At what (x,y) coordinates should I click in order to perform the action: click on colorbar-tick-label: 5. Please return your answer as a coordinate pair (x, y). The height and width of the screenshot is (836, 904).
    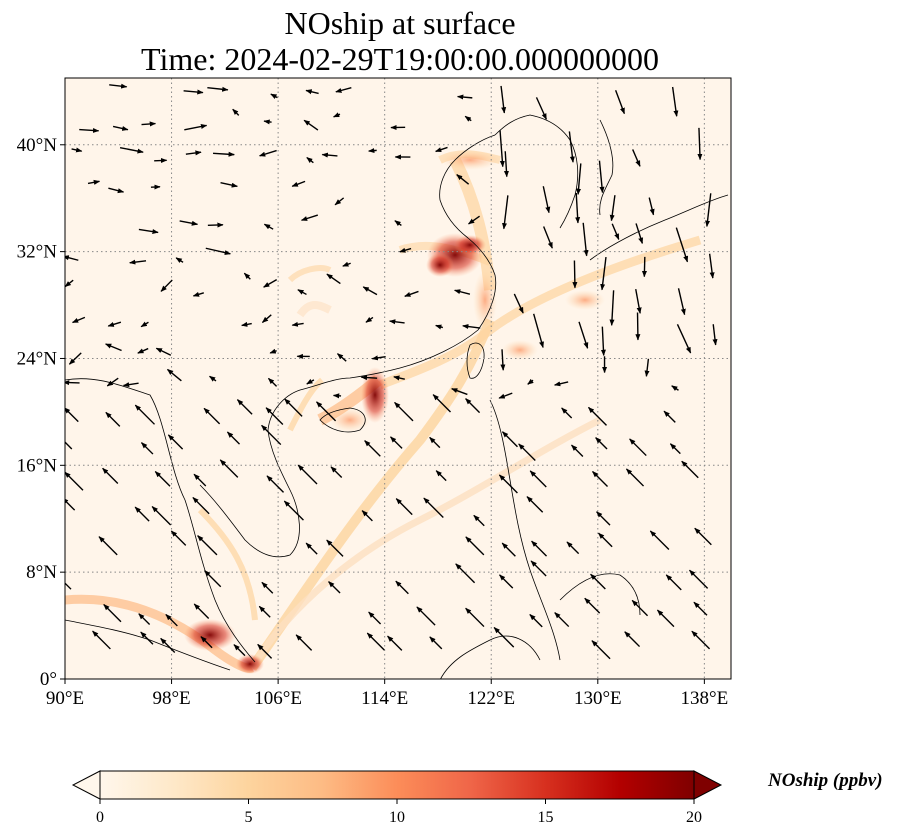
    Looking at the image, I should click on (249, 817).